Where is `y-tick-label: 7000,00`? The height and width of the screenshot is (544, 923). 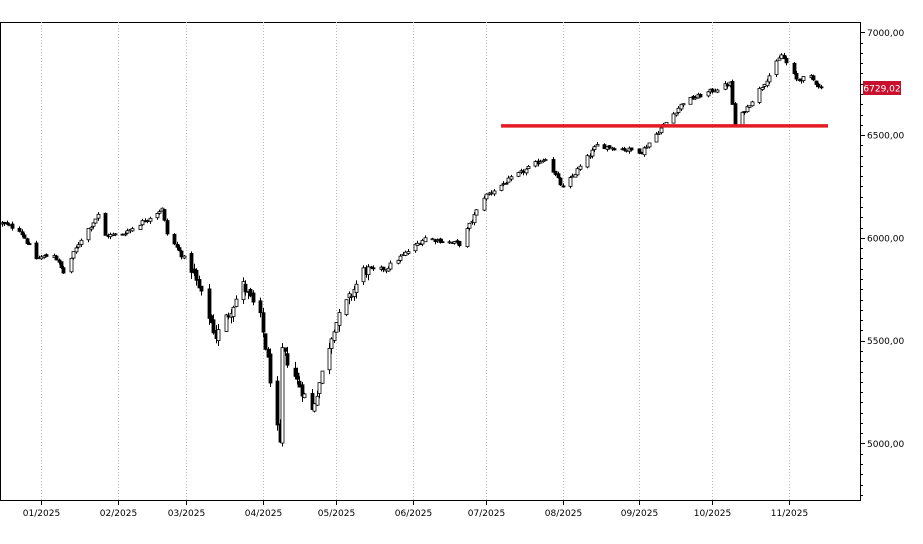
y-tick-label: 7000,00 is located at coordinates (885, 34).